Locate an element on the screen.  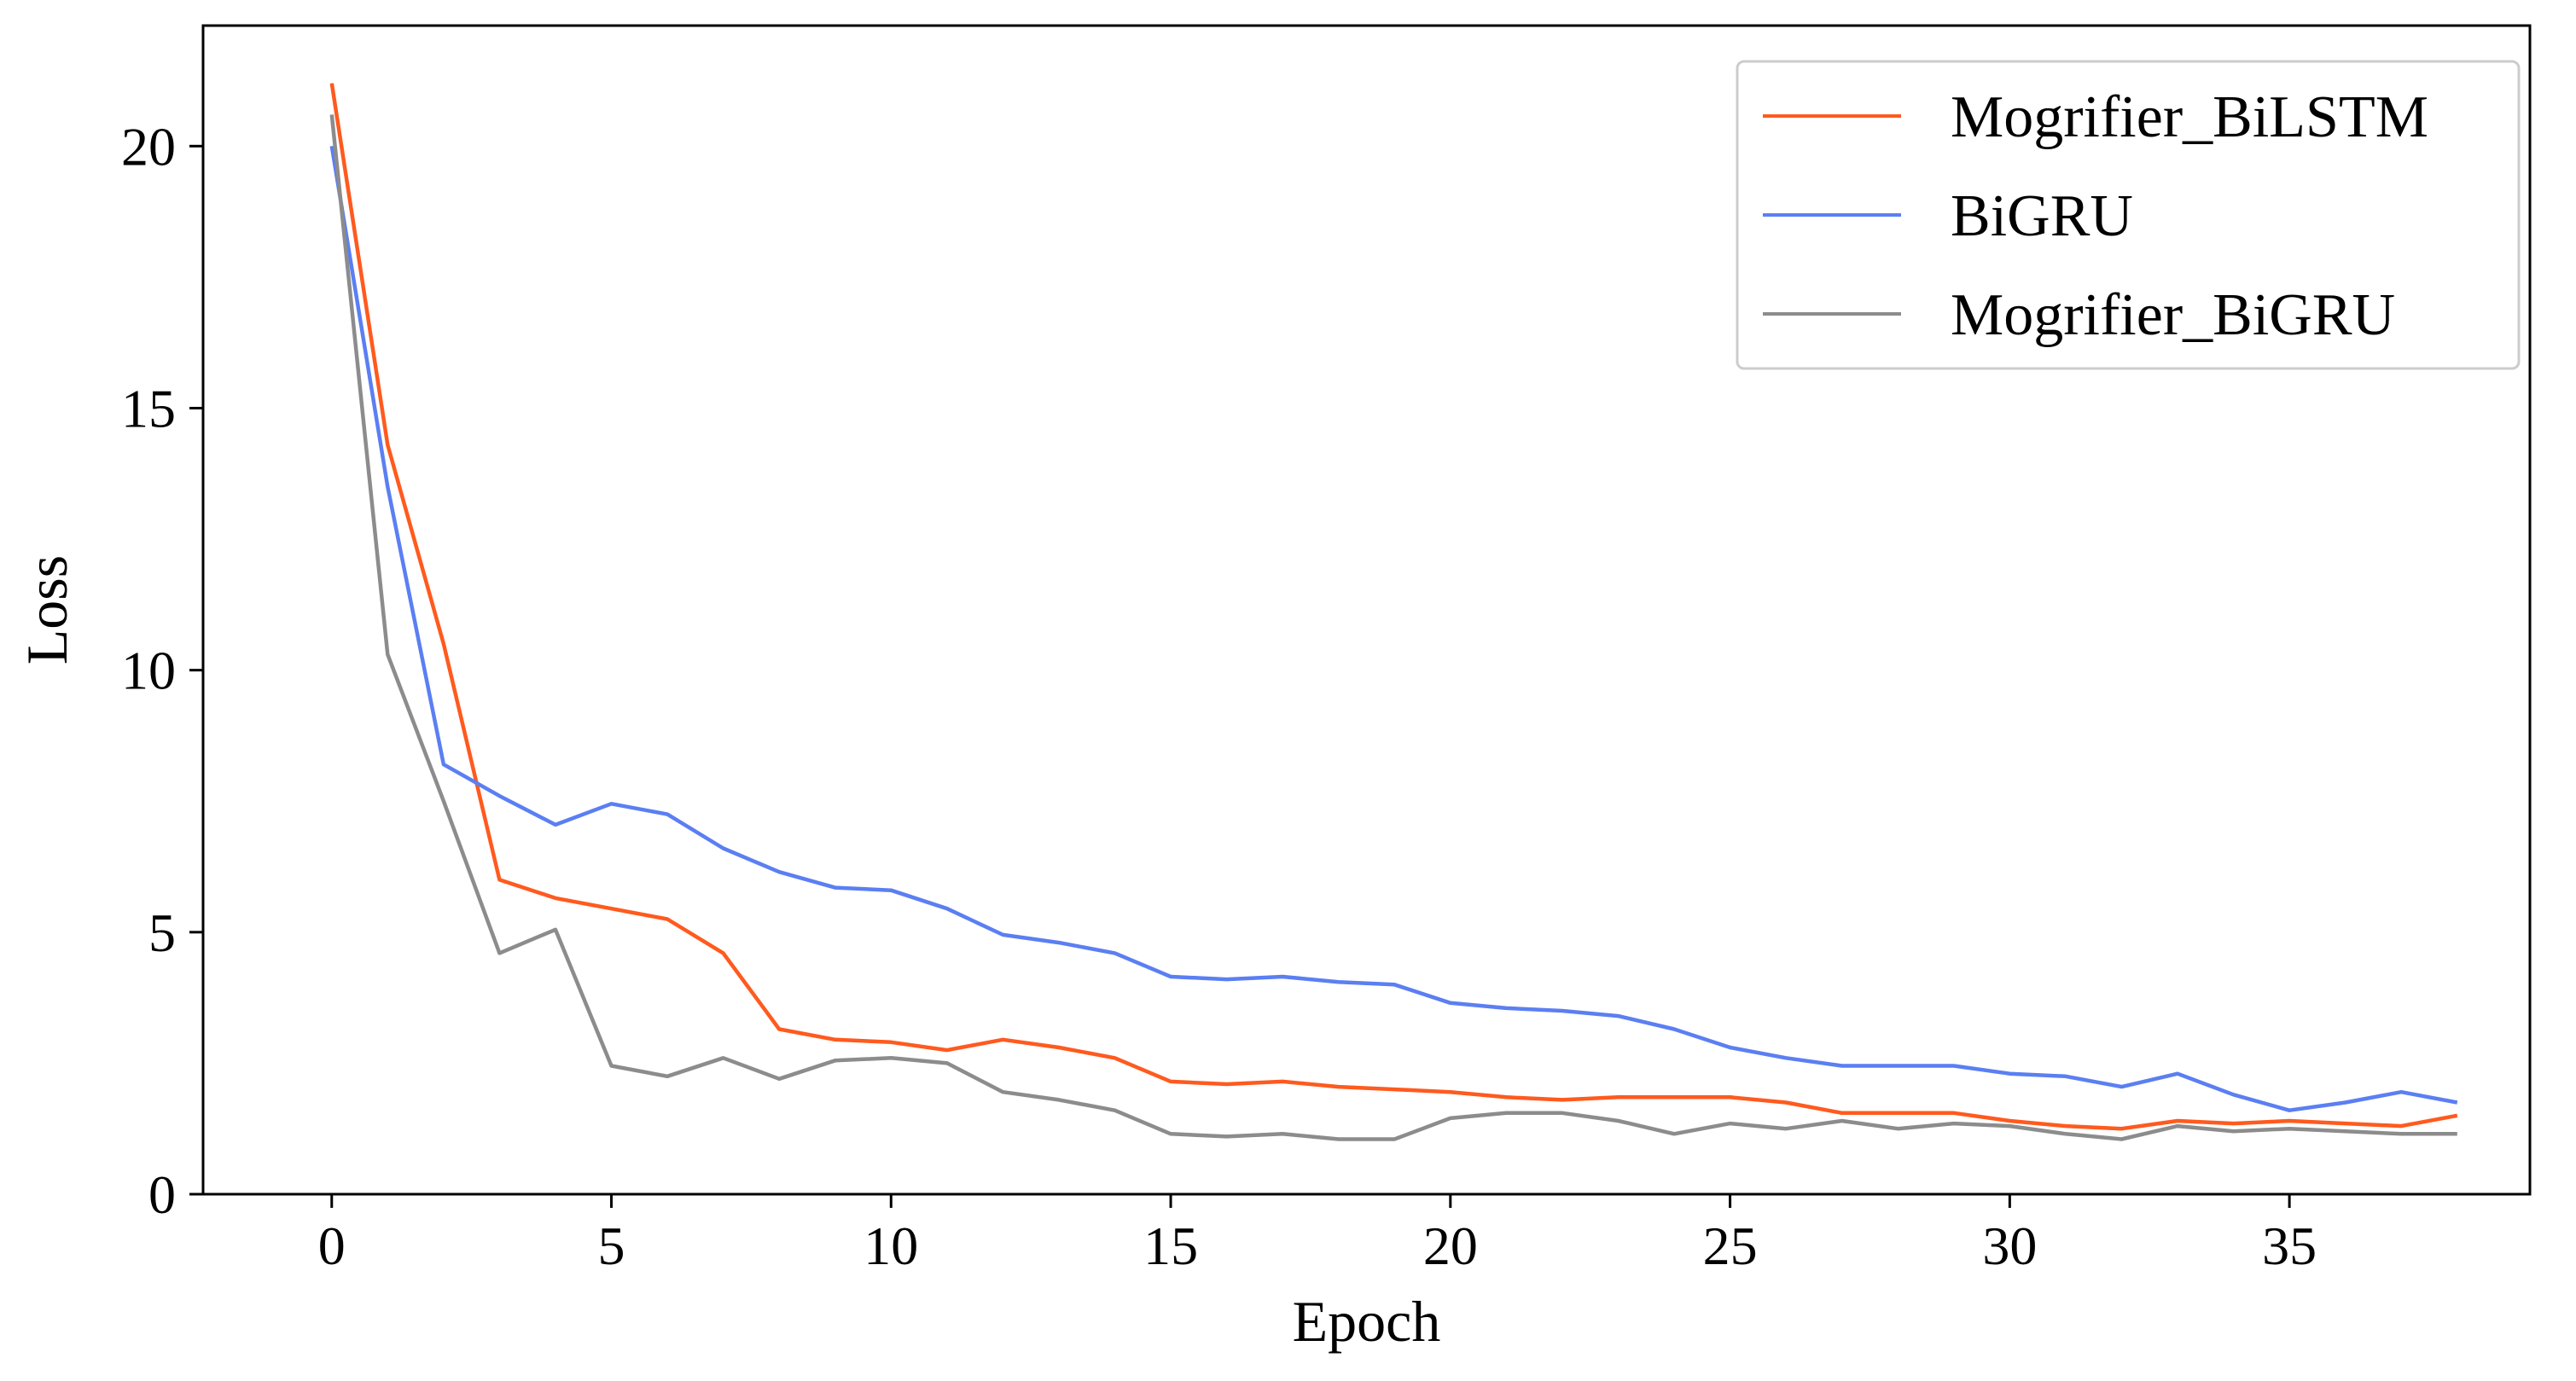
x-tick-label: 20 is located at coordinates (1450, 1246).